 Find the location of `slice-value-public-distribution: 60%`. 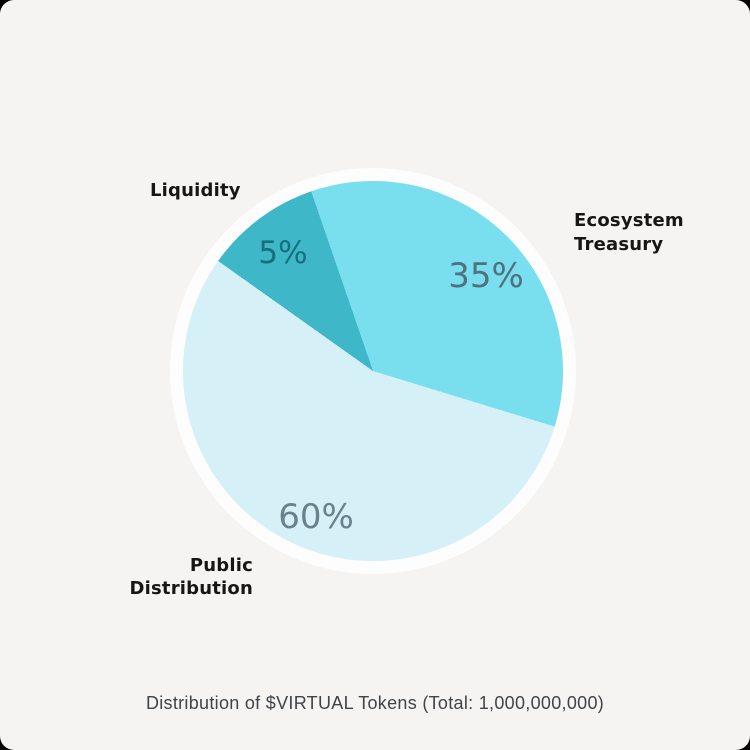

slice-value-public-distribution: 60% is located at coordinates (316, 517).